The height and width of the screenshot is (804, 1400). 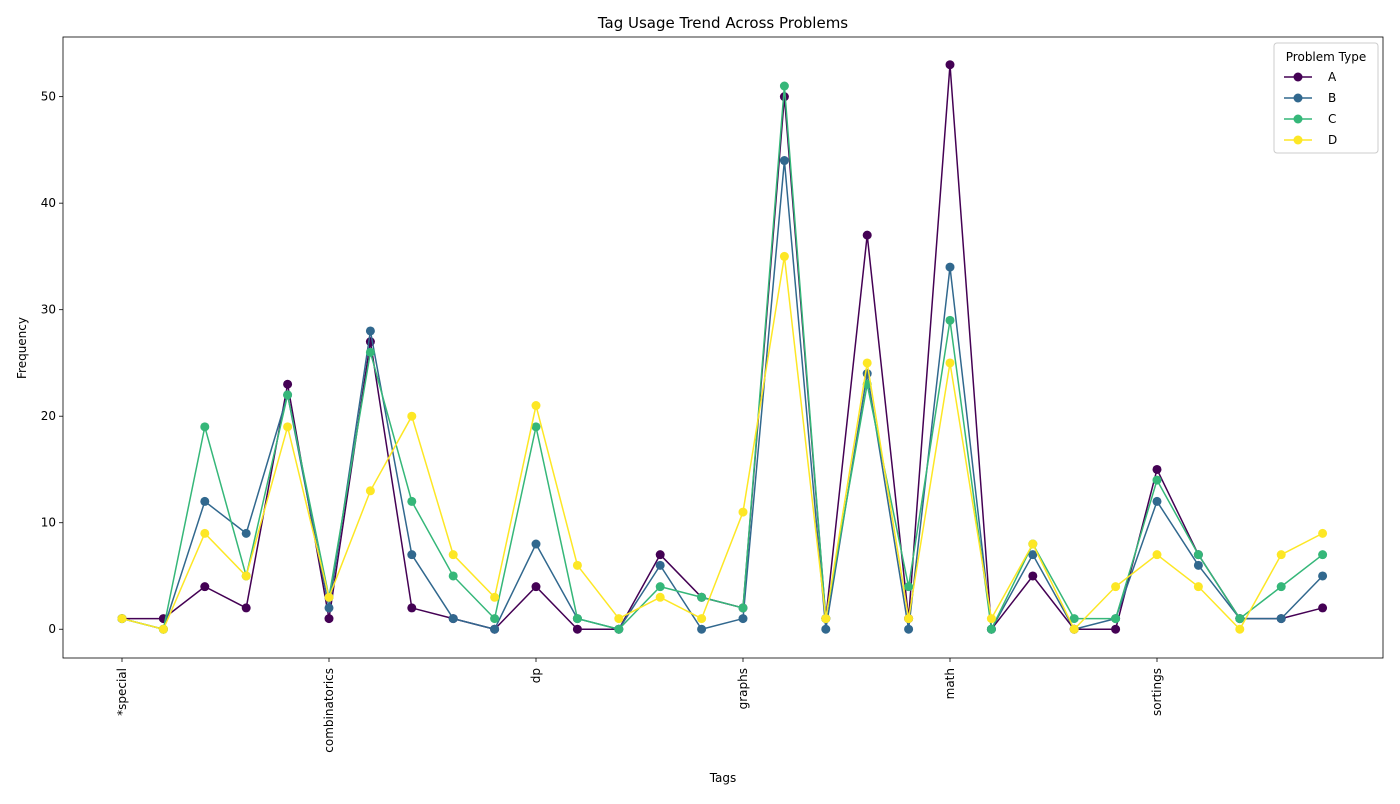 I want to click on x-axis-label: Tags, so click(x=723, y=778).